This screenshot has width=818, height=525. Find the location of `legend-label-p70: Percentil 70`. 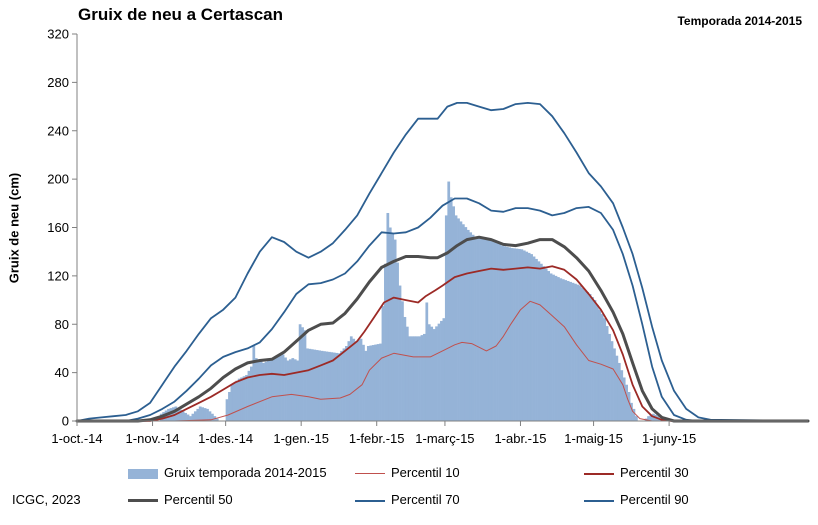

legend-label-p70: Percentil 70 is located at coordinates (425, 499).